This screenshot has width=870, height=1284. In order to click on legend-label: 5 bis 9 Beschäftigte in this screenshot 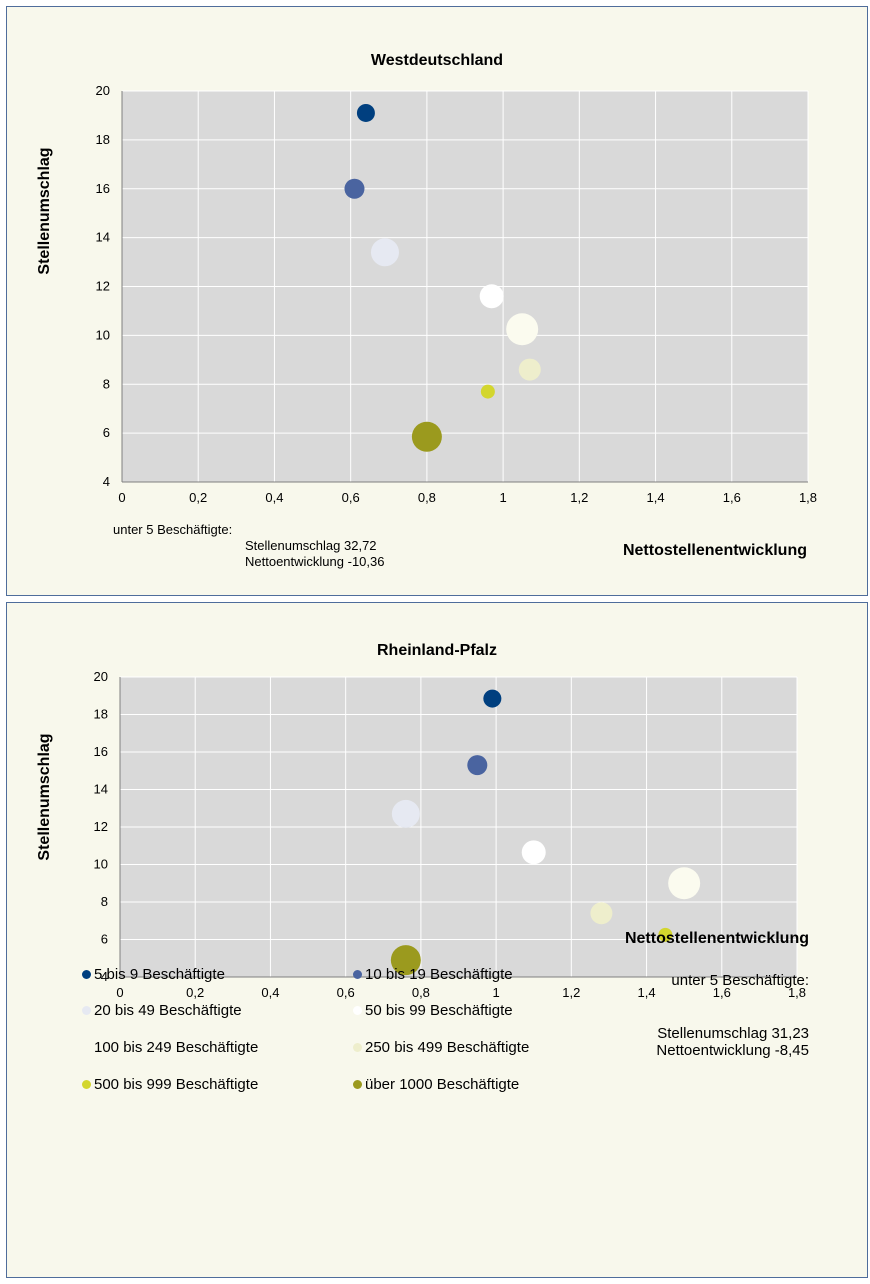, I will do `click(159, 974)`.